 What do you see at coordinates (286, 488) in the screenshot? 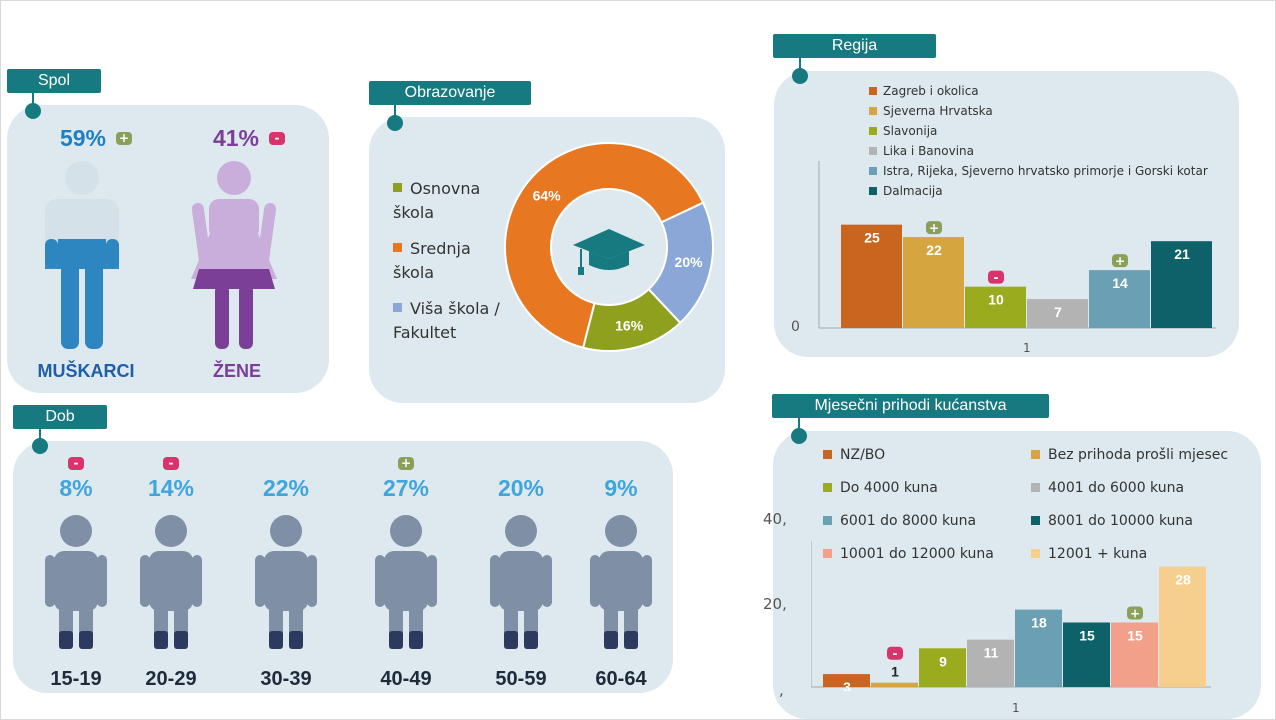
I see `age-percent-3: 22%` at bounding box center [286, 488].